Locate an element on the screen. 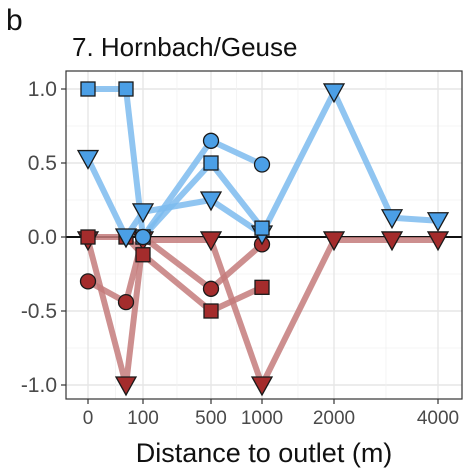  x-tick-label: 1000 is located at coordinates (262, 418).